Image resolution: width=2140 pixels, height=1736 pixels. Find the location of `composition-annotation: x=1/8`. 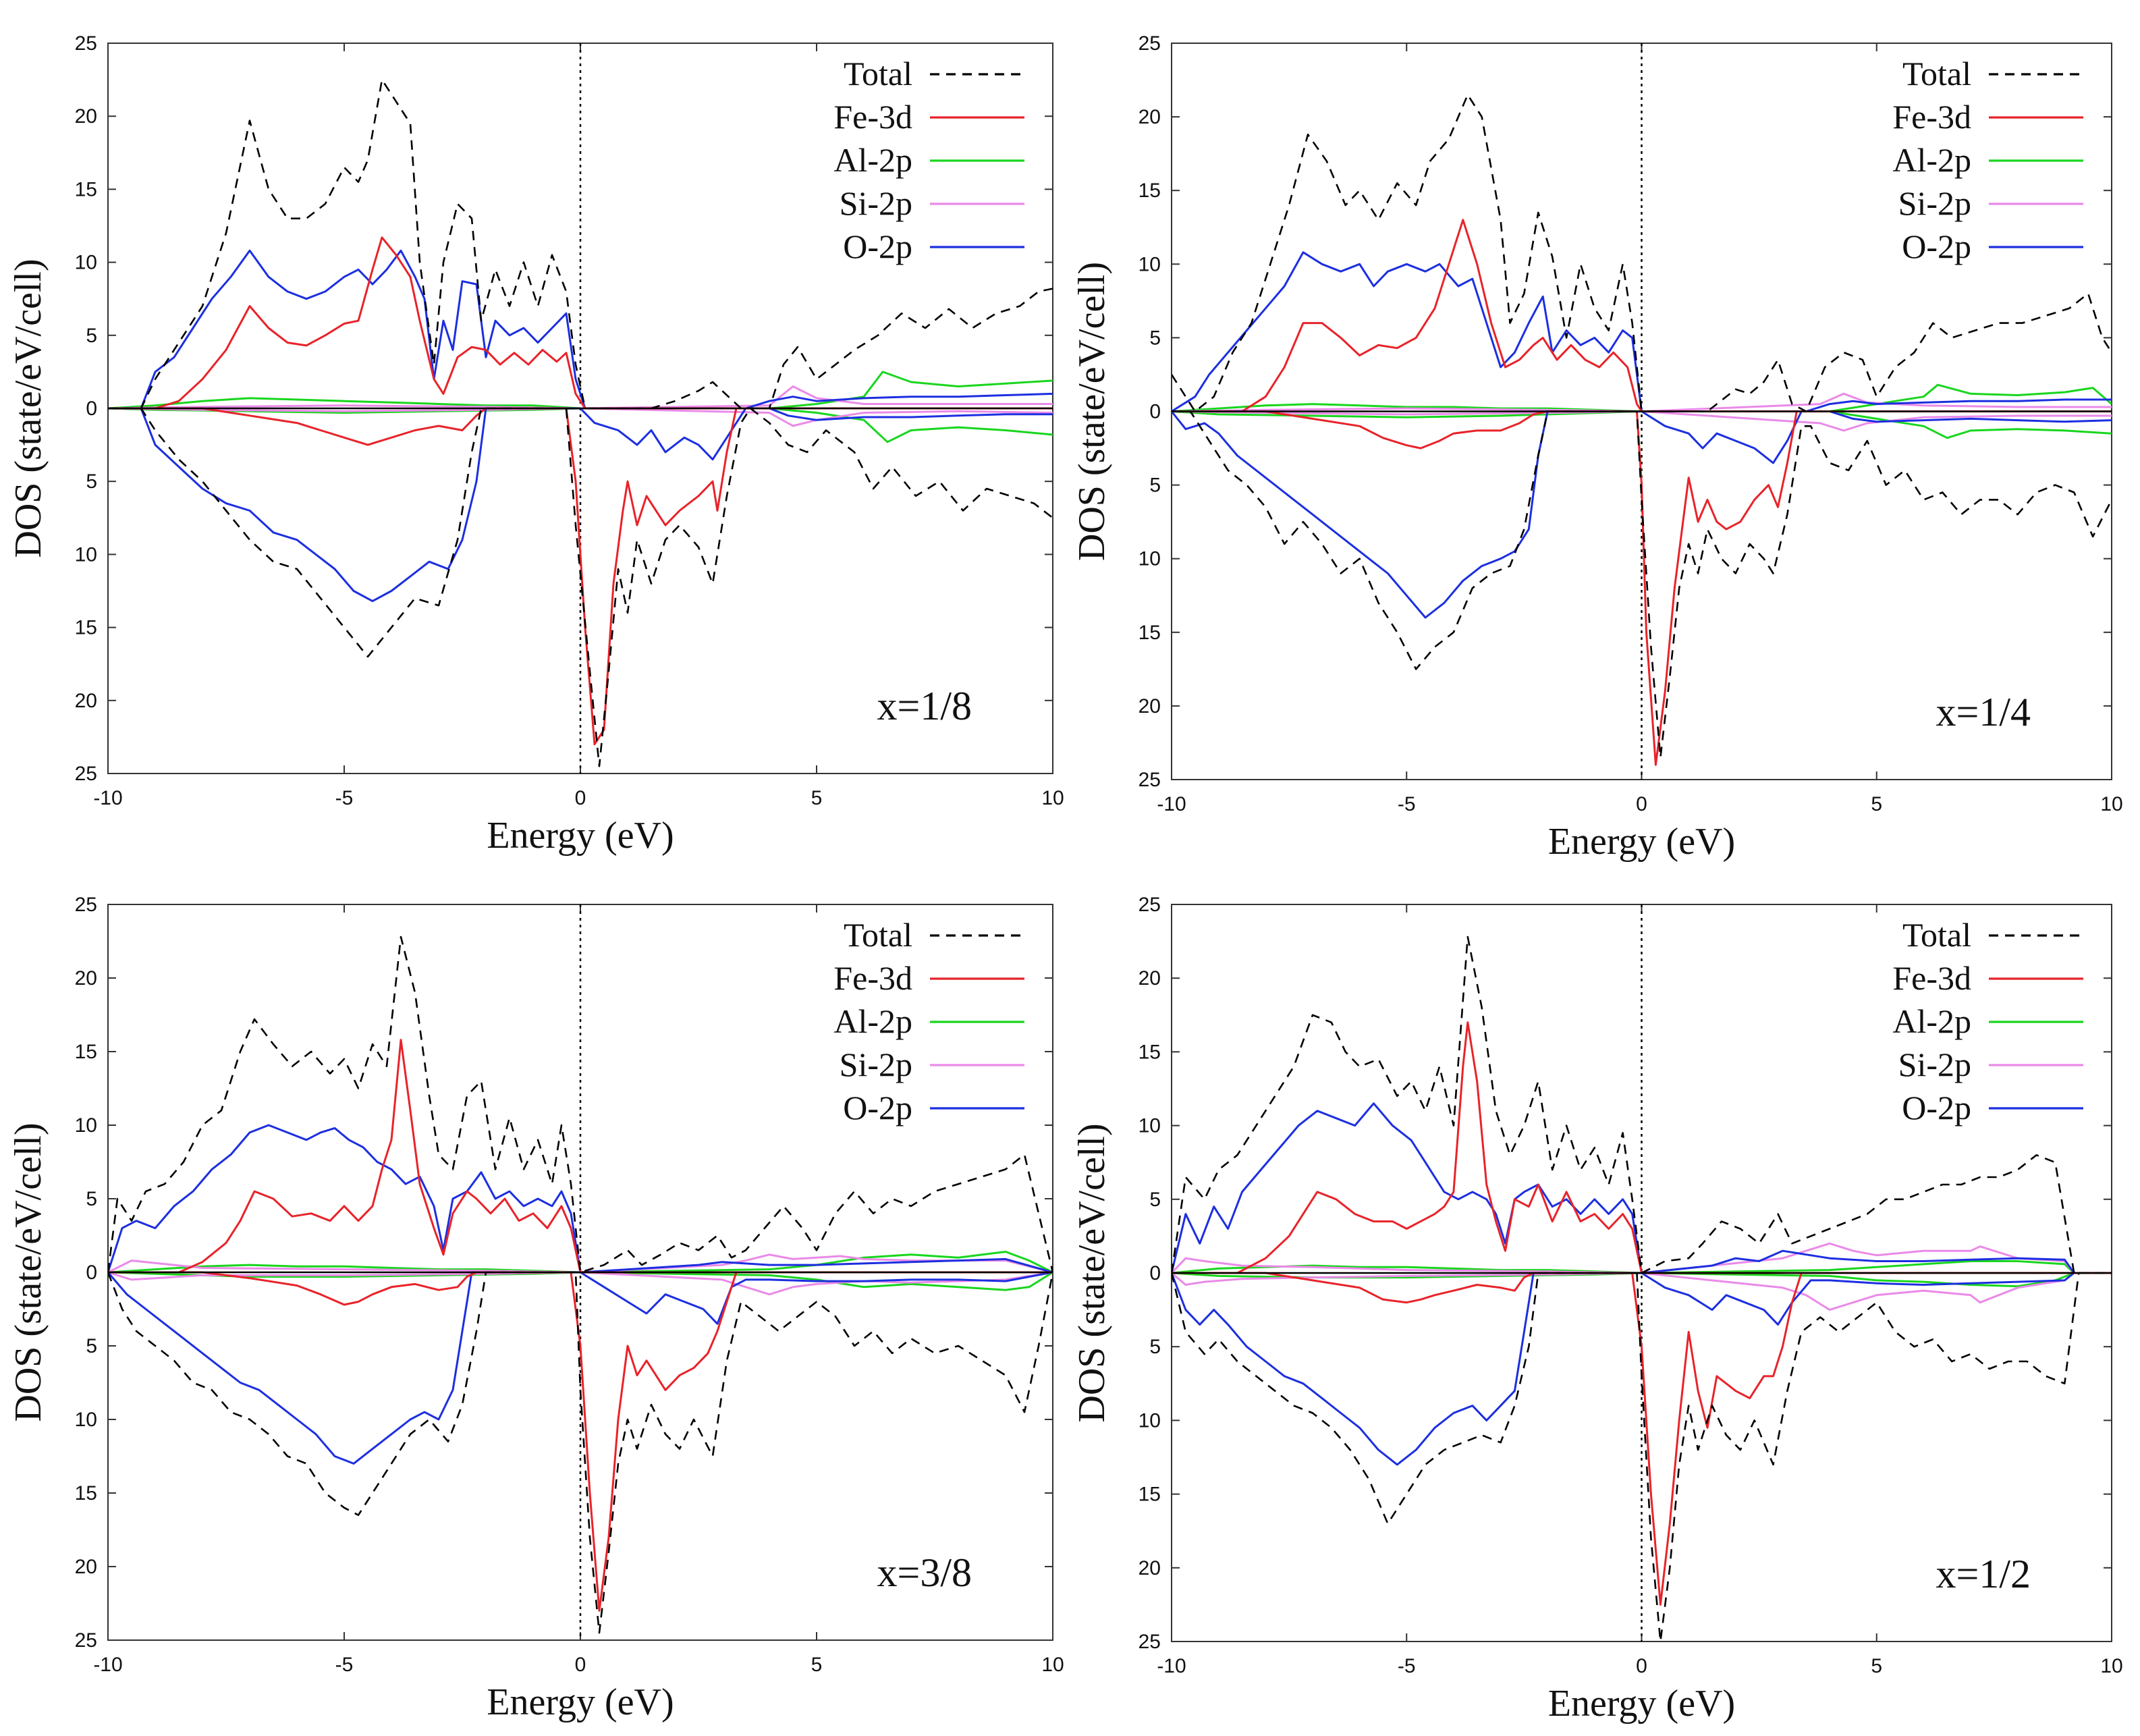

composition-annotation: x=1/8 is located at coordinates (924, 706).